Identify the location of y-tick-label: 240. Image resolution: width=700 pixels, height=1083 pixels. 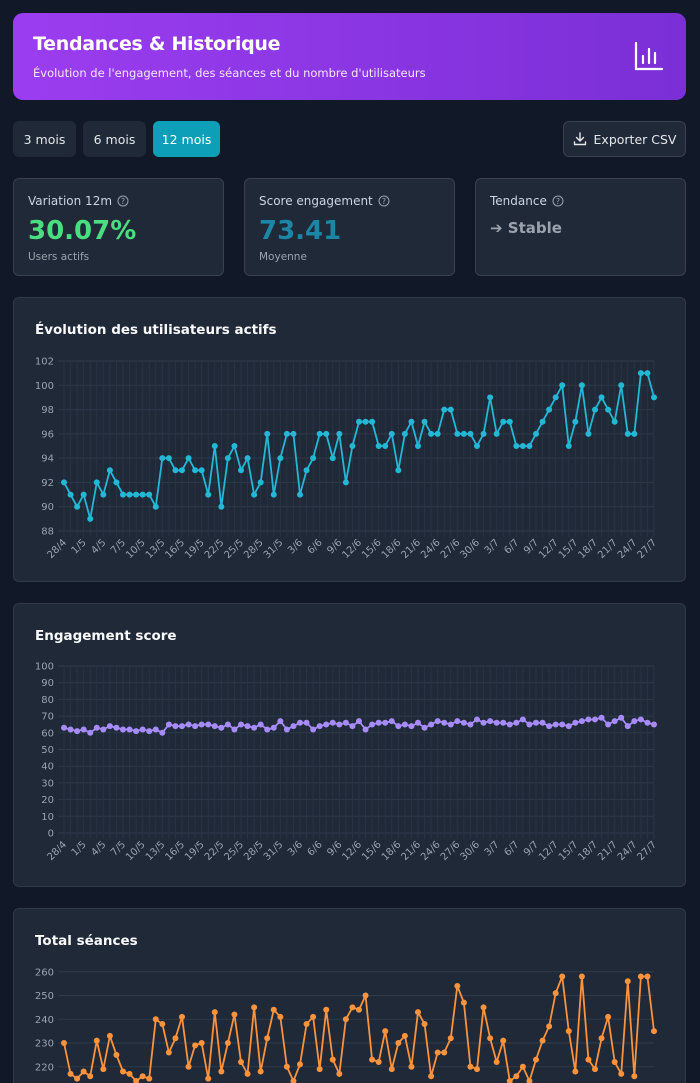
(44, 1020).